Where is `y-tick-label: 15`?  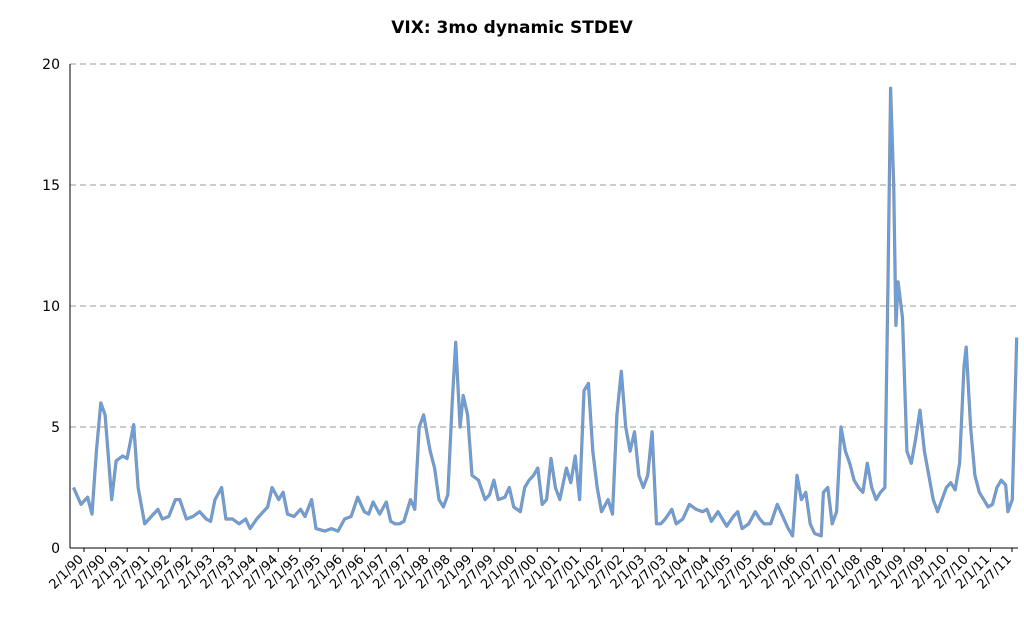 y-tick-label: 15 is located at coordinates (51, 186).